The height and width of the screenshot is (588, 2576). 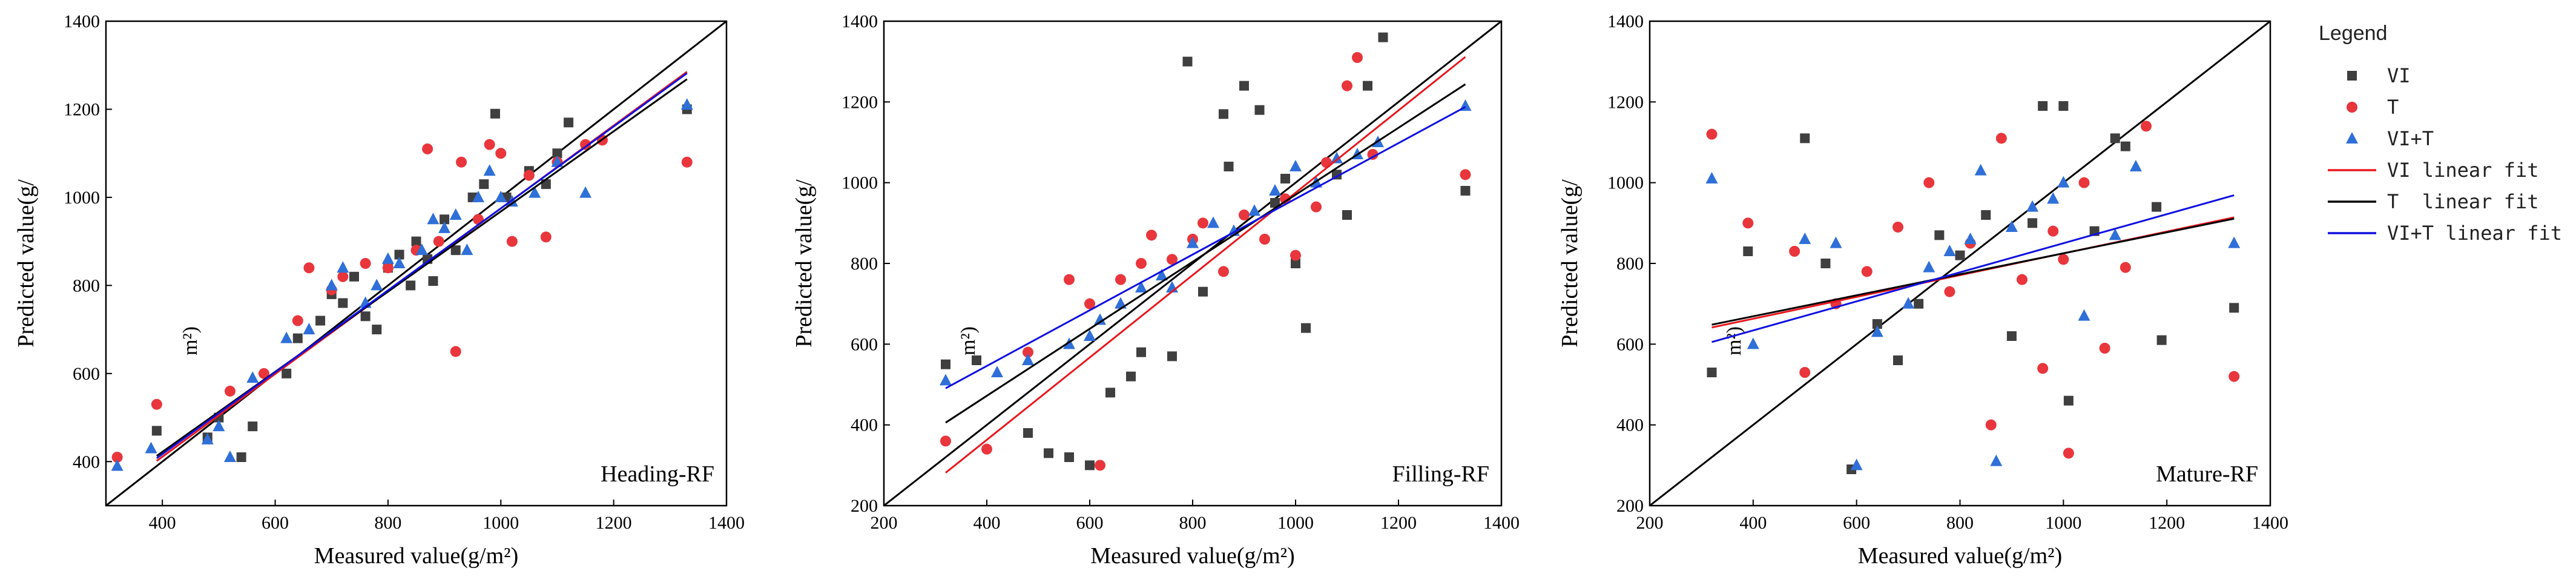 What do you see at coordinates (1734, 340) in the screenshot?
I see `y-unit-annotation: m²)` at bounding box center [1734, 340].